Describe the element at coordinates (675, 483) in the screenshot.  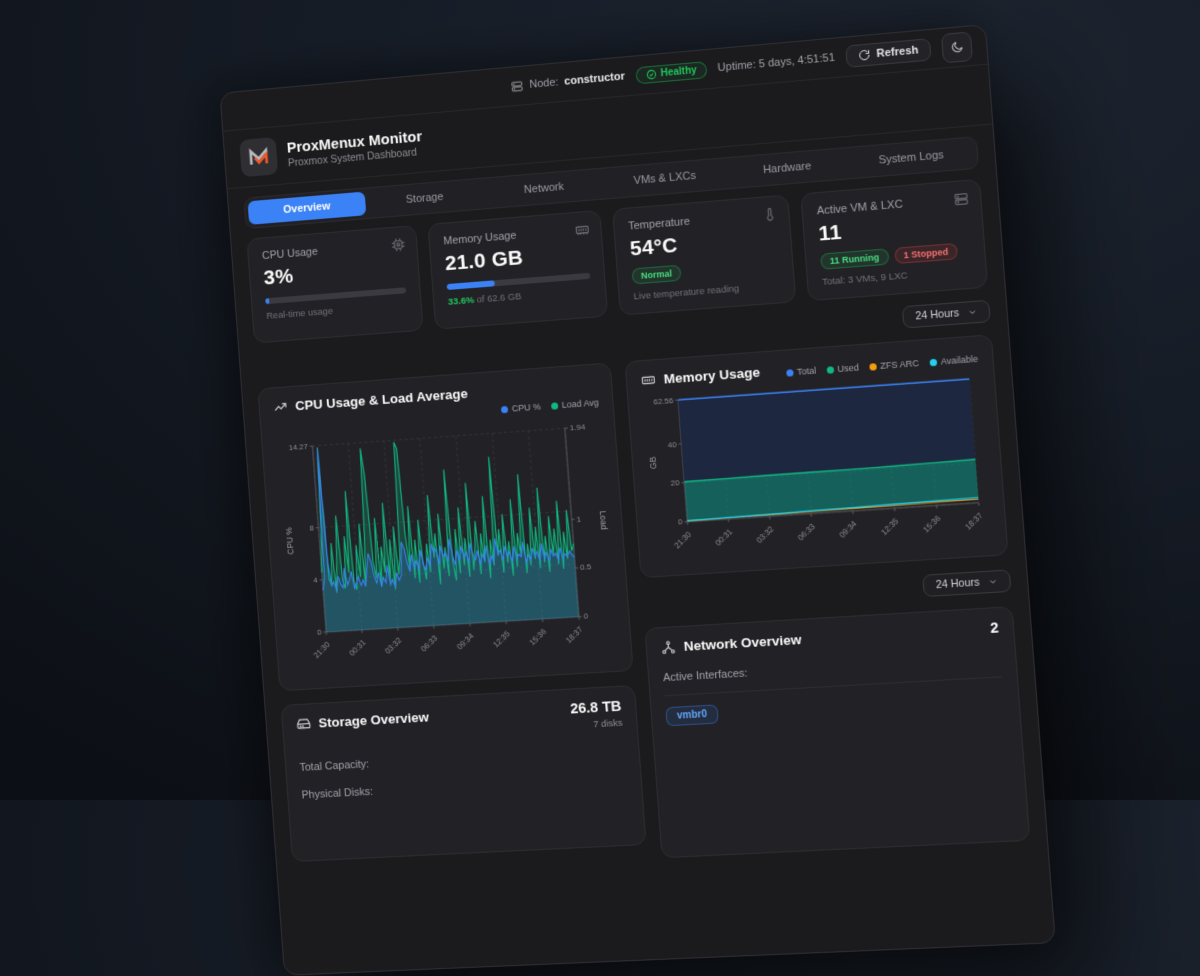
I see `svg-text: 20` at that location.